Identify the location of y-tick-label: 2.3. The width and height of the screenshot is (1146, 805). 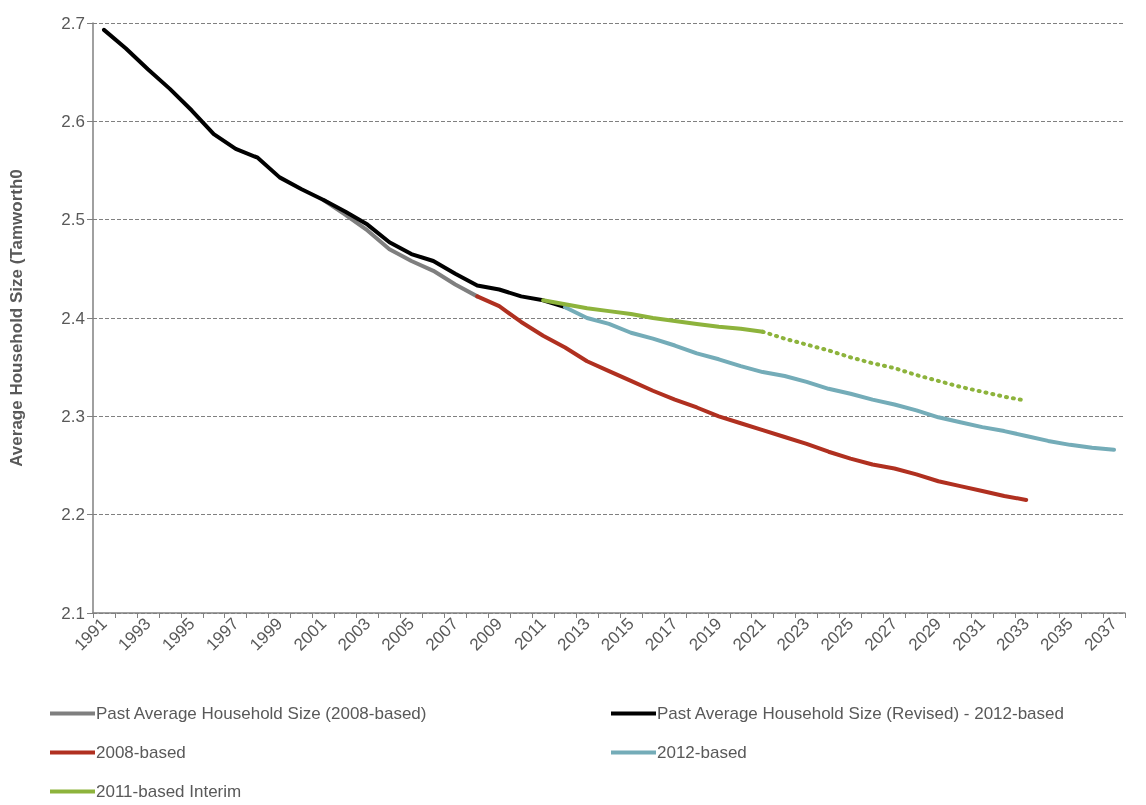
(73, 416).